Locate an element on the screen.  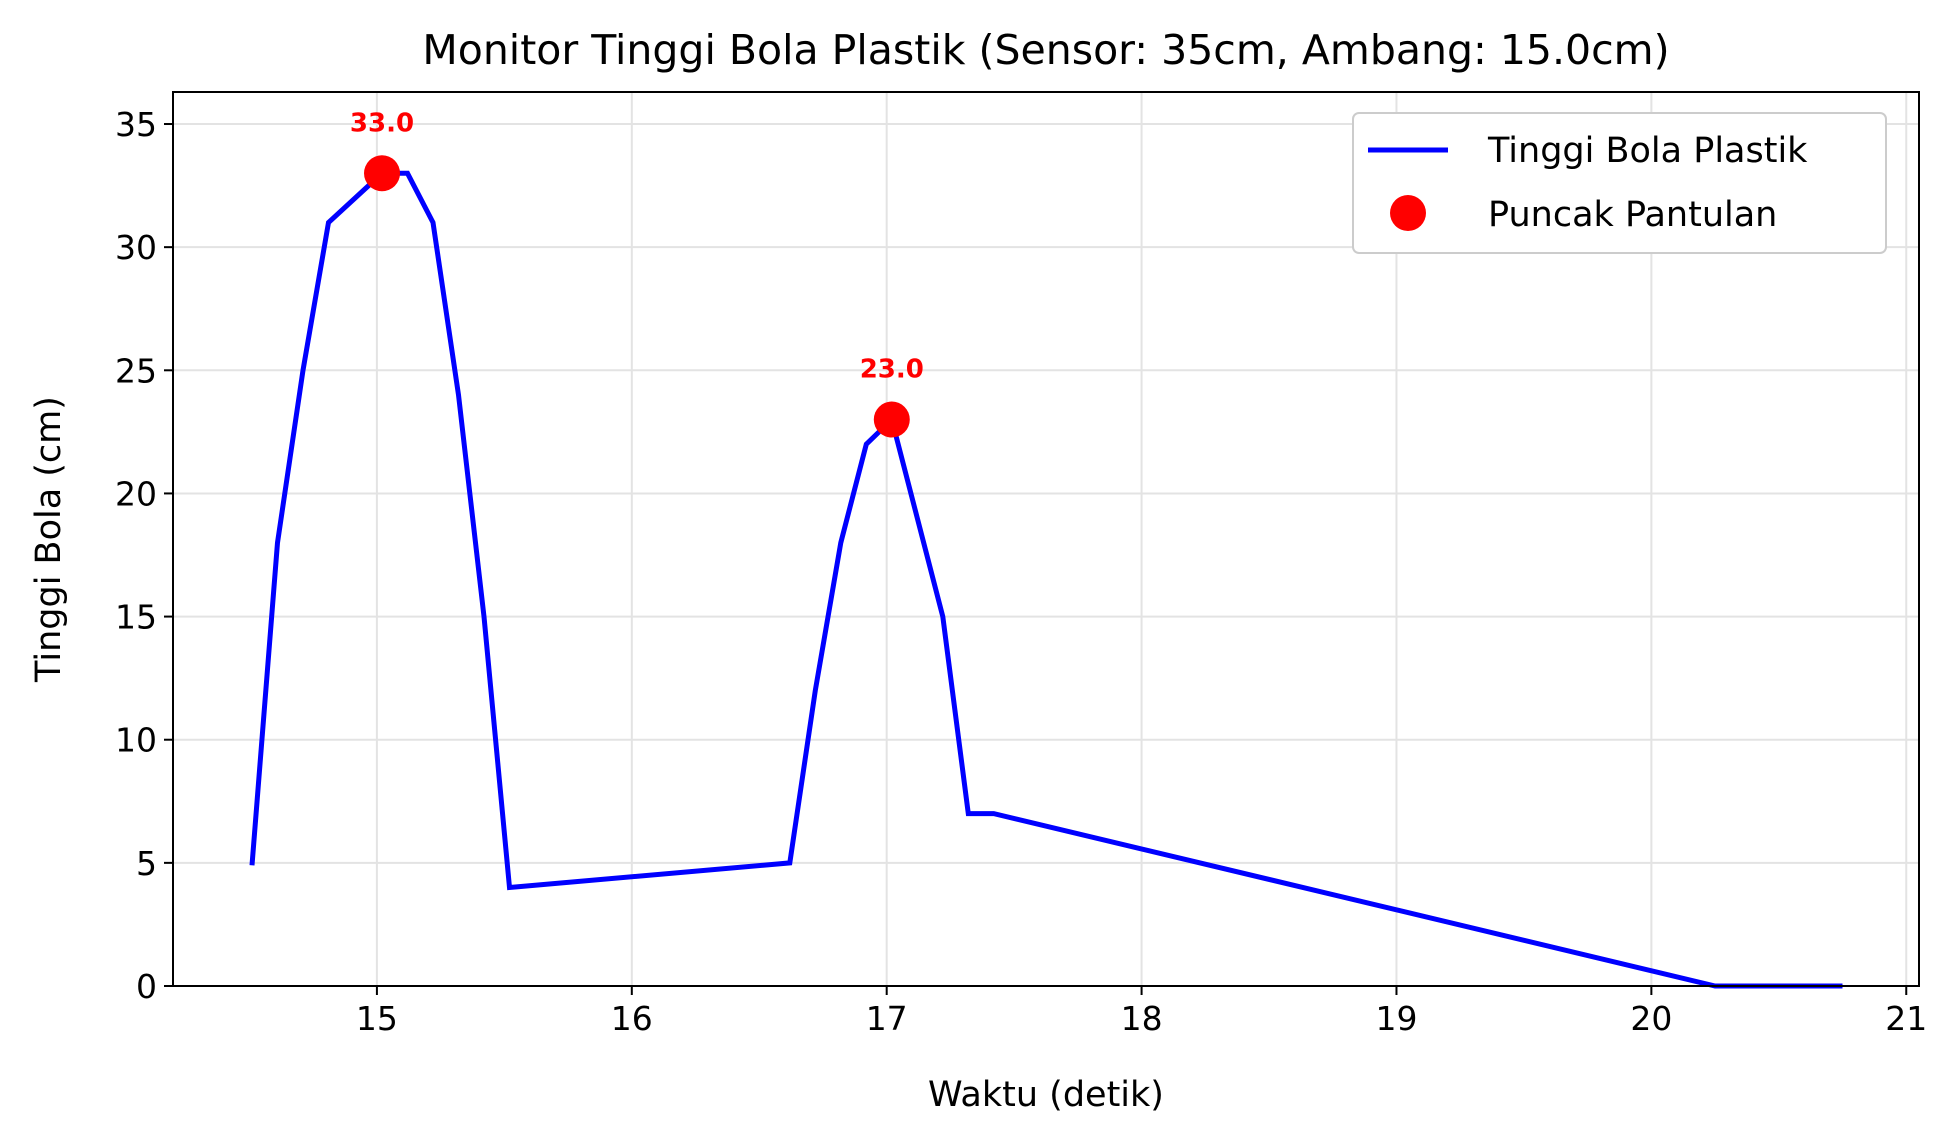
x-axis-ticks: 15 16 17 18 19 20 21 is located at coordinates (1141, 1012).